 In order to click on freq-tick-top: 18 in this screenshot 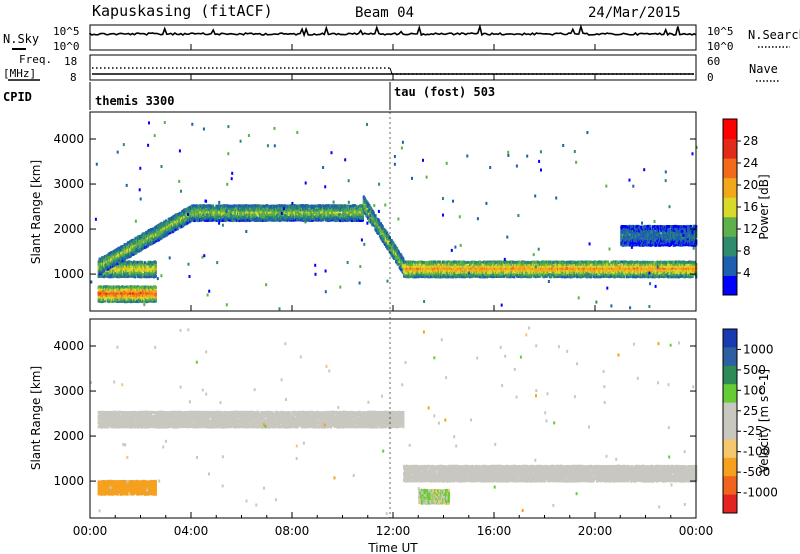, I will do `click(70, 61)`.